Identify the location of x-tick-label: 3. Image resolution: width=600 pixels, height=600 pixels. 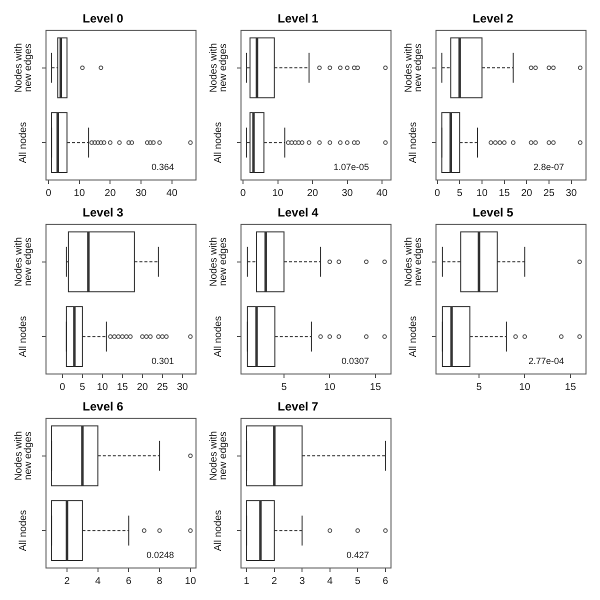
(302, 581).